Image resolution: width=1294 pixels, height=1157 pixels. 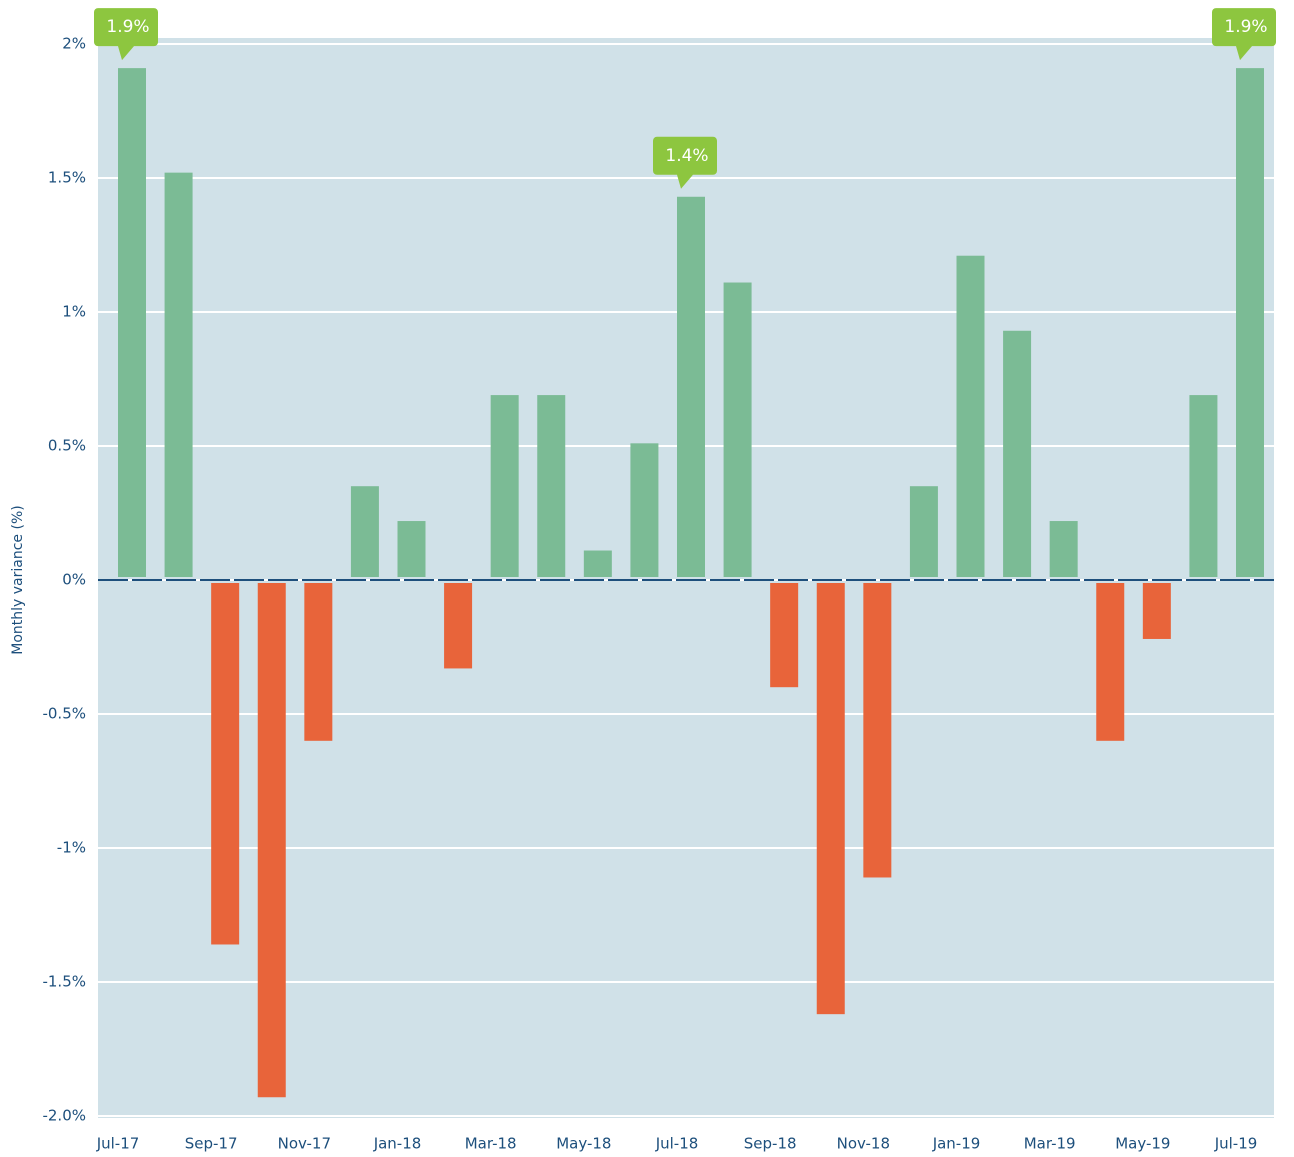 What do you see at coordinates (18, 579) in the screenshot?
I see `y-axis-label: Monthly variance (%)` at bounding box center [18, 579].